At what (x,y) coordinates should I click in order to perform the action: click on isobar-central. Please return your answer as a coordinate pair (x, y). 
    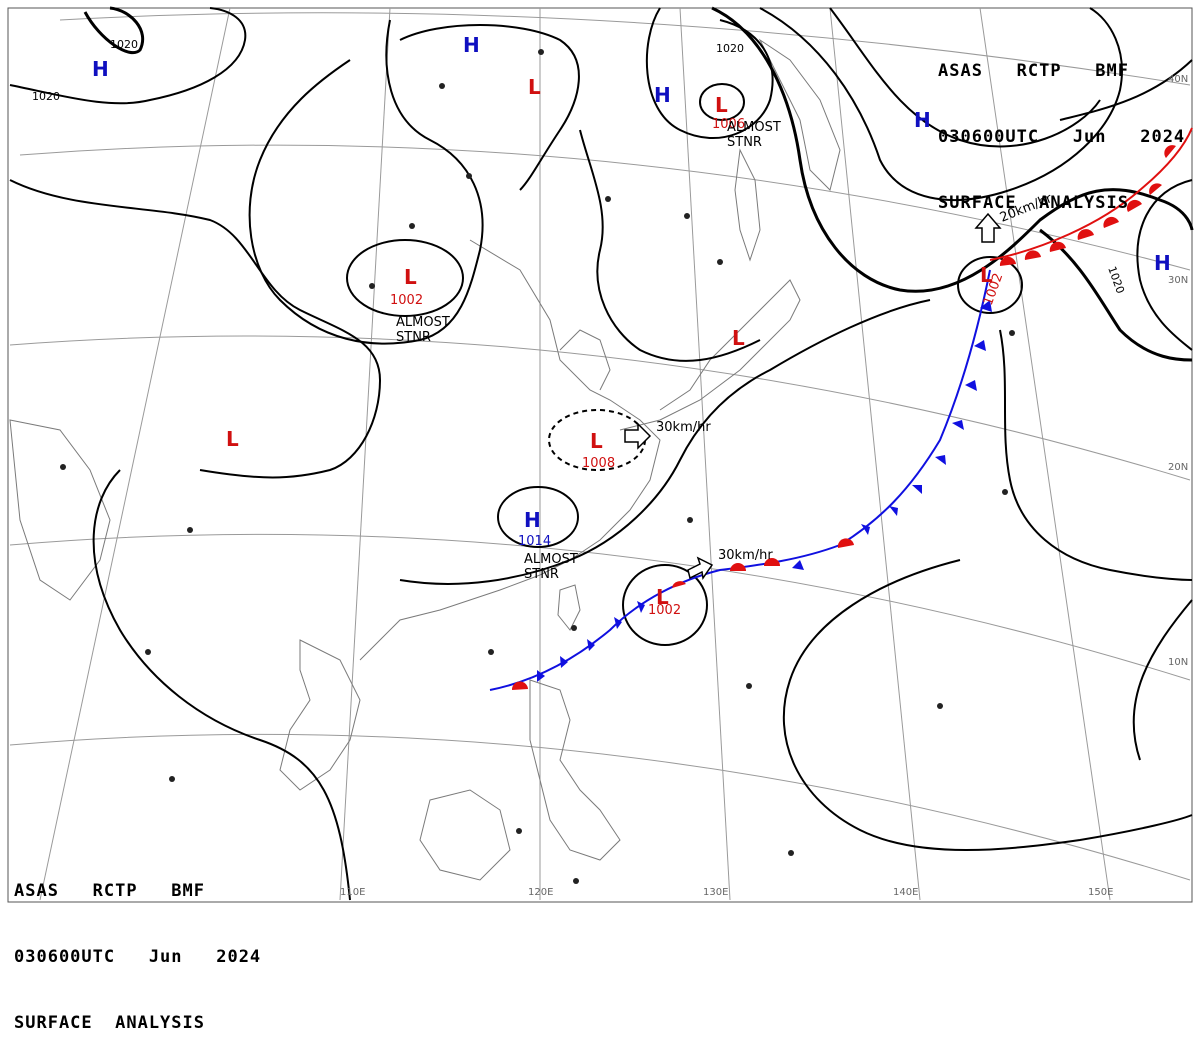
    Looking at the image, I should click on (670, 245).